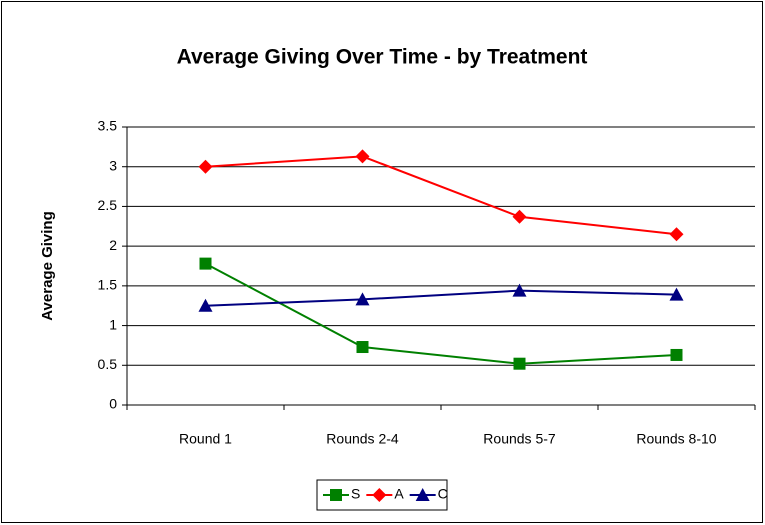 This screenshot has height=525, width=765. What do you see at coordinates (355, 494) in the screenshot?
I see `legend-label: S` at bounding box center [355, 494].